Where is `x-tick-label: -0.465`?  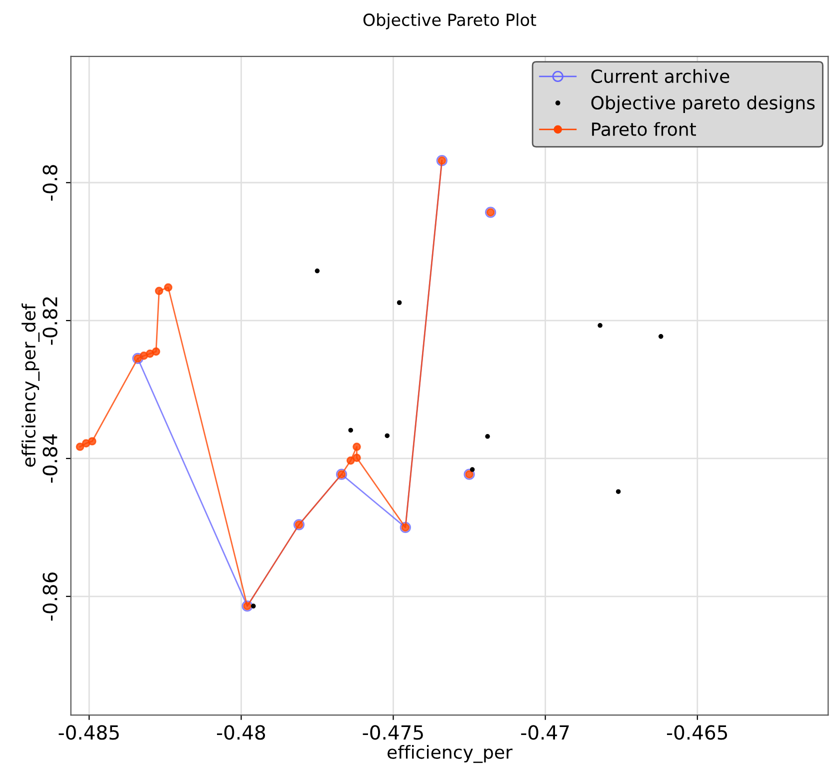
x-tick-label: -0.465 is located at coordinates (697, 732).